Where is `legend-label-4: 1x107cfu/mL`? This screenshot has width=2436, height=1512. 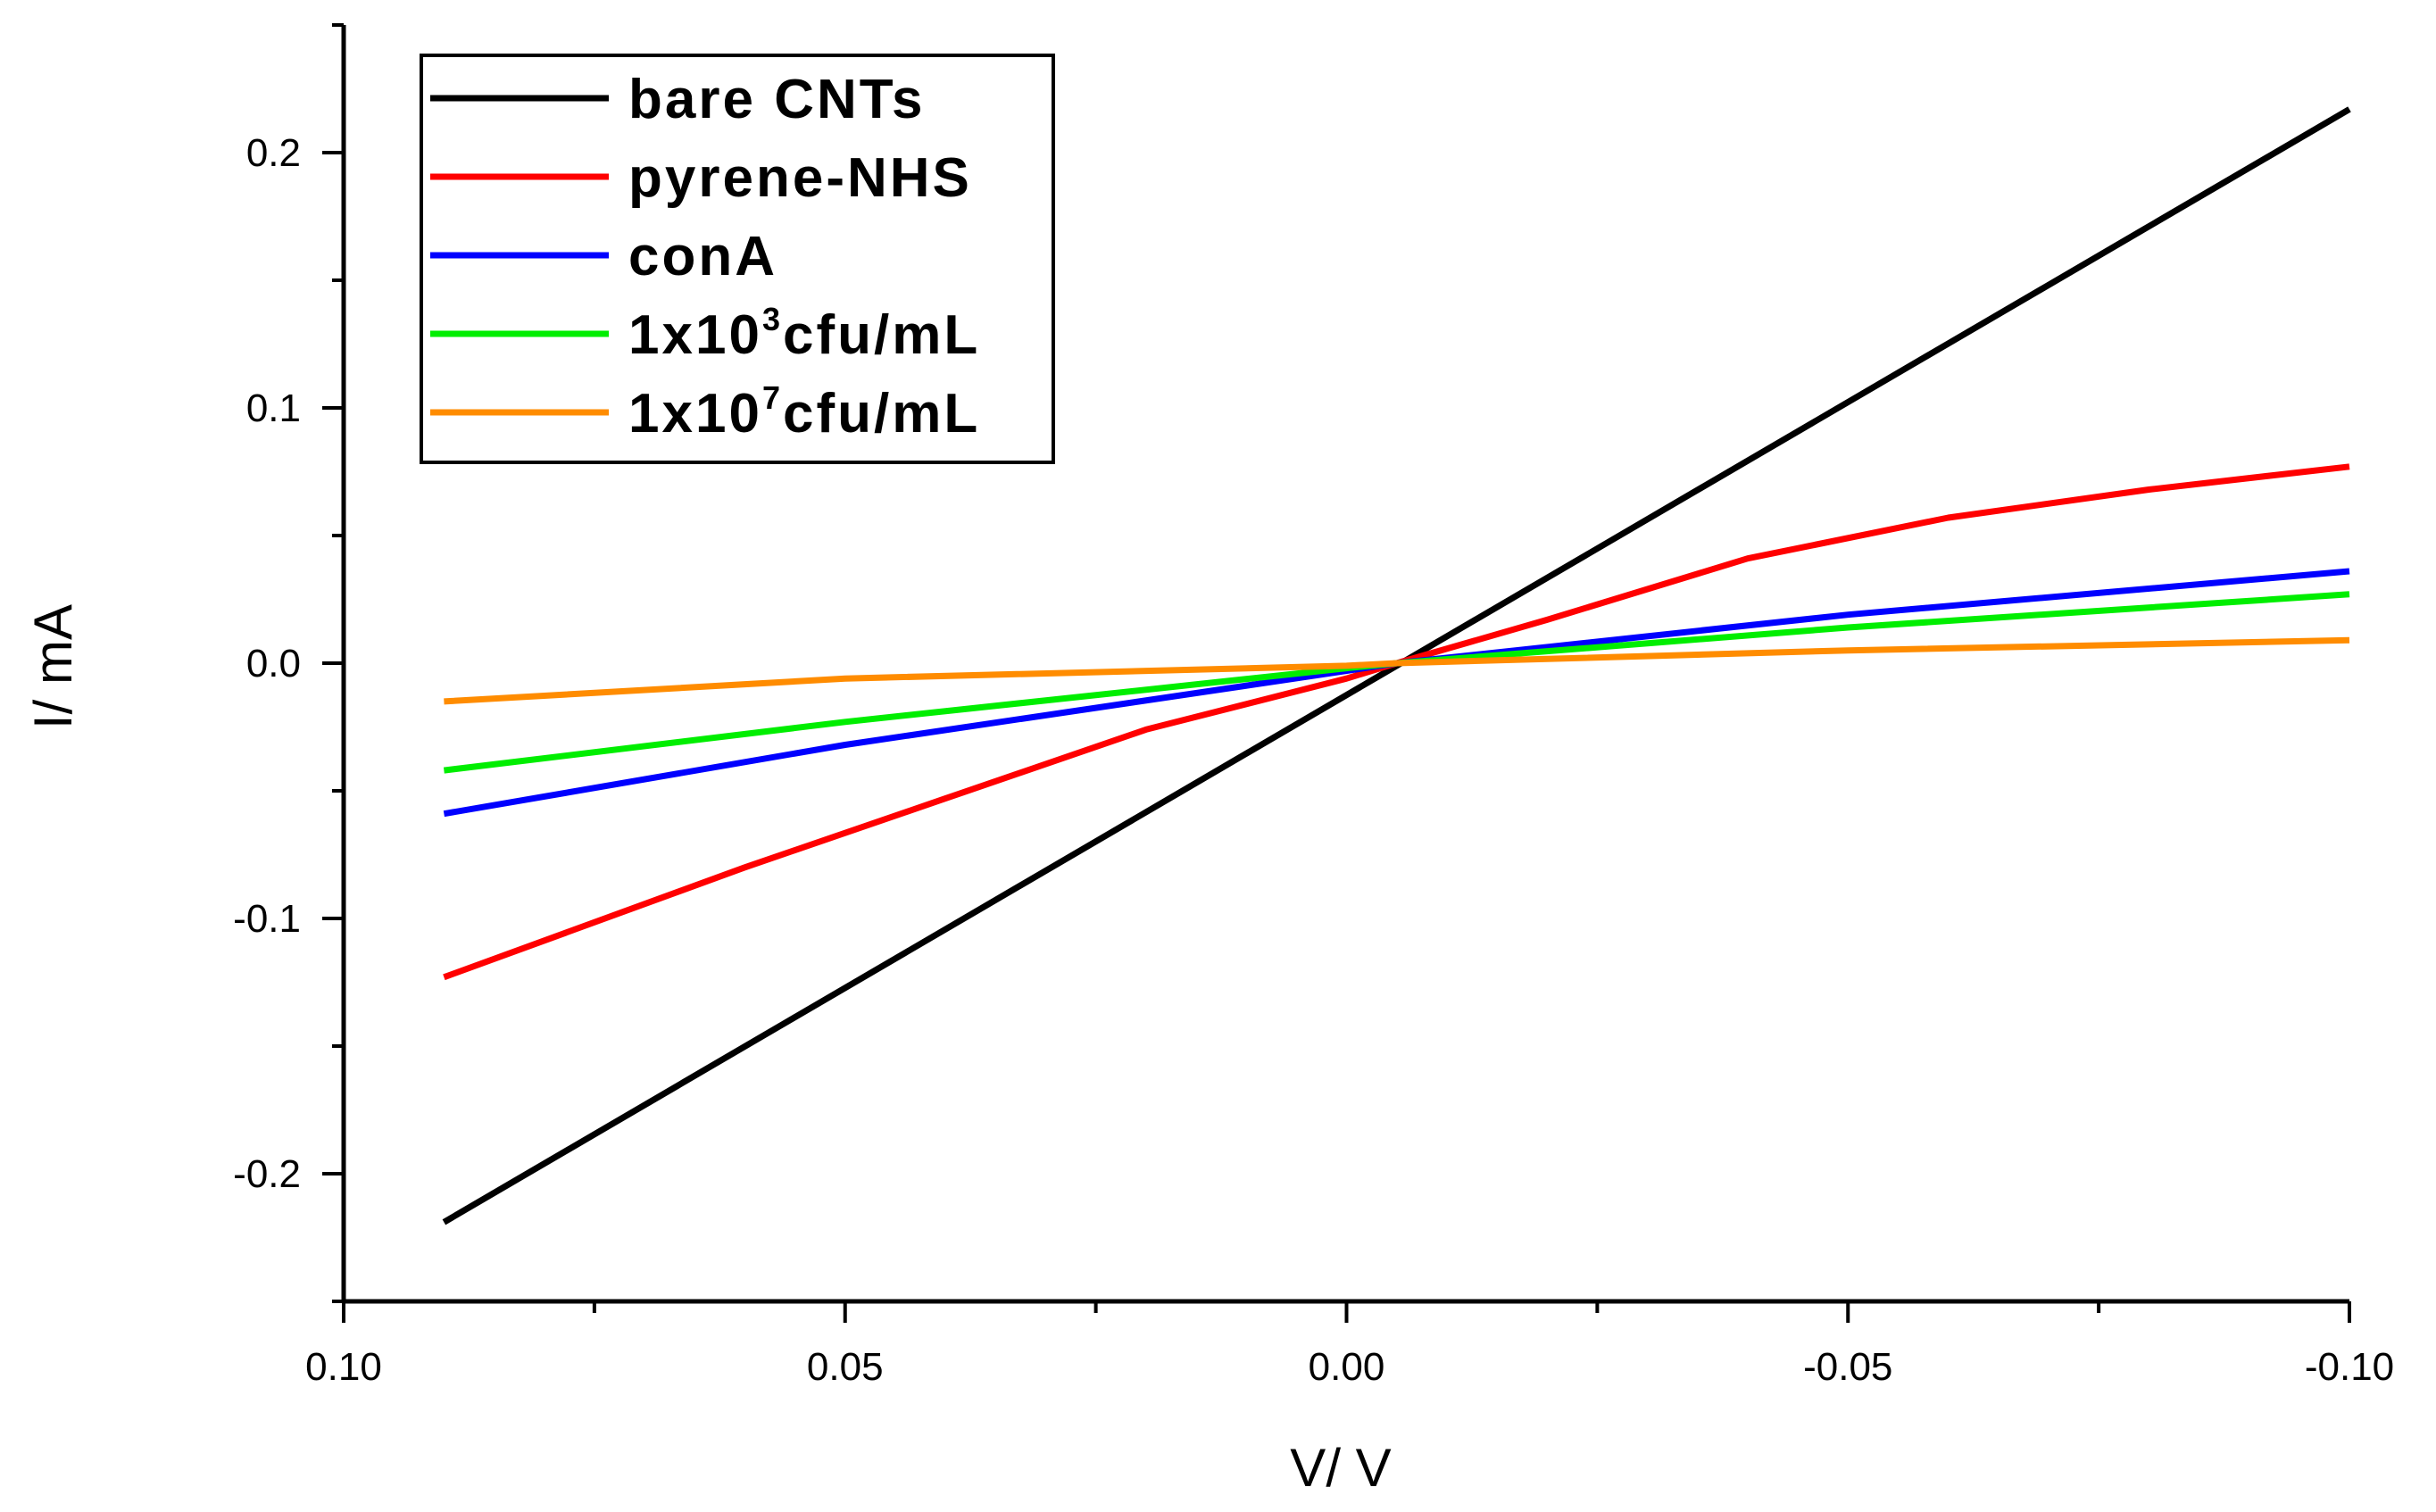 legend-label-4: 1x107cfu/mL is located at coordinates (804, 412).